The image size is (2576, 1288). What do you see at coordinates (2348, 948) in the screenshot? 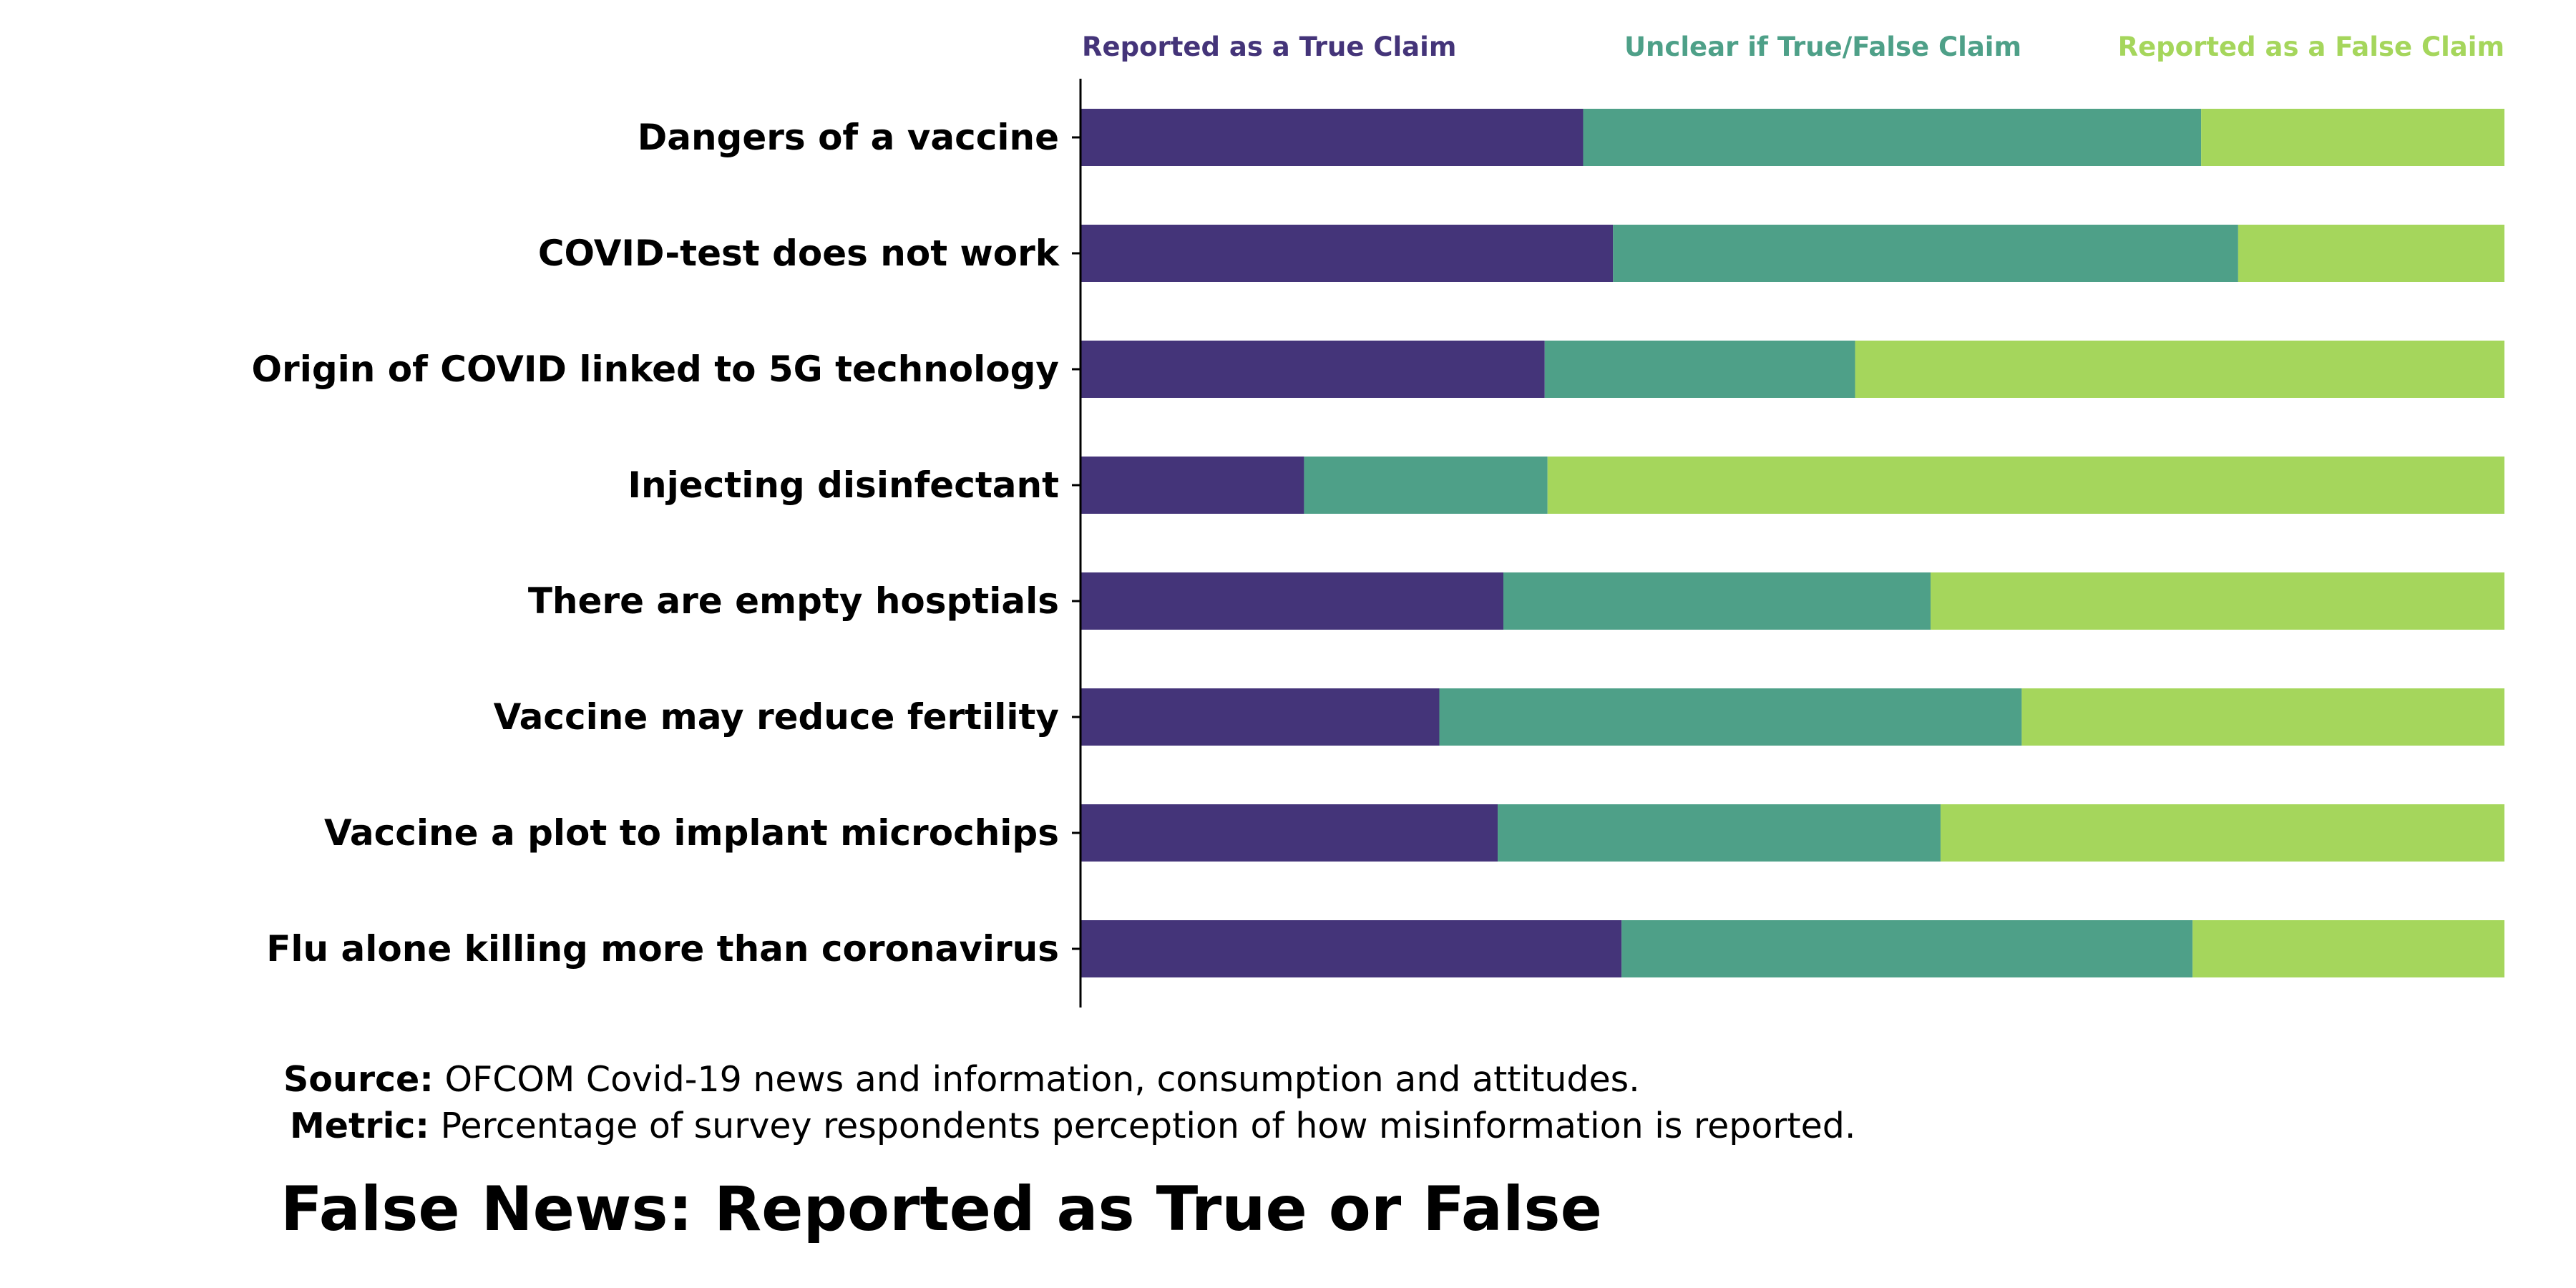
I see `bar-segment-reported-as-a-false-claim-flu-alone-killing-more-than-coronavirus` at bounding box center [2348, 948].